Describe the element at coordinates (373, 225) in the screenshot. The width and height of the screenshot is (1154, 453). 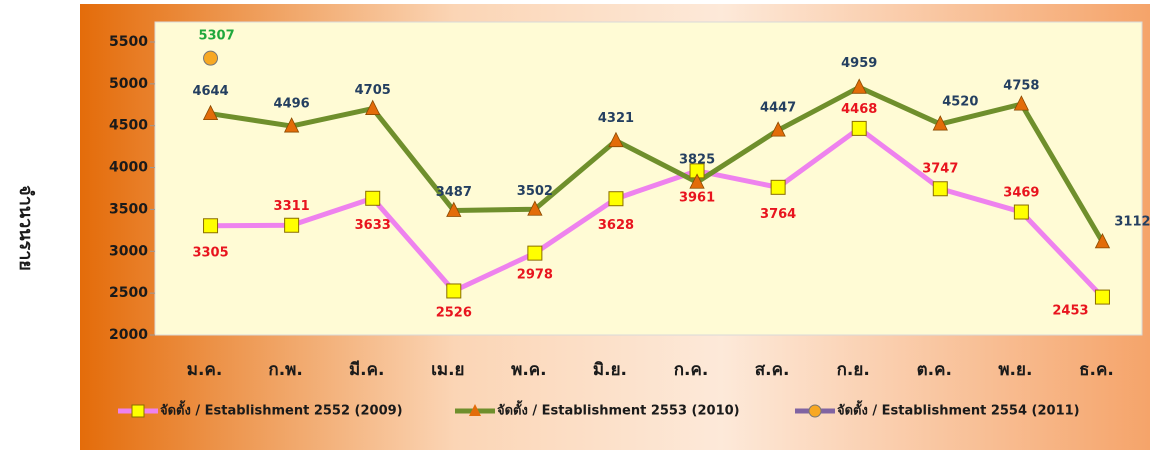
I see `data-label: 3633` at that location.